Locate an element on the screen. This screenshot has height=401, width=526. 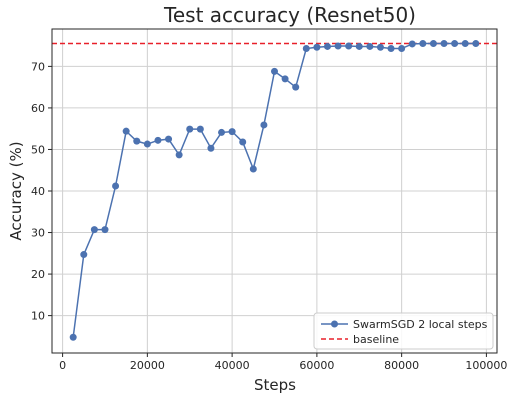
y-axis-label: Accuracy (%) is located at coordinates (16, 190).